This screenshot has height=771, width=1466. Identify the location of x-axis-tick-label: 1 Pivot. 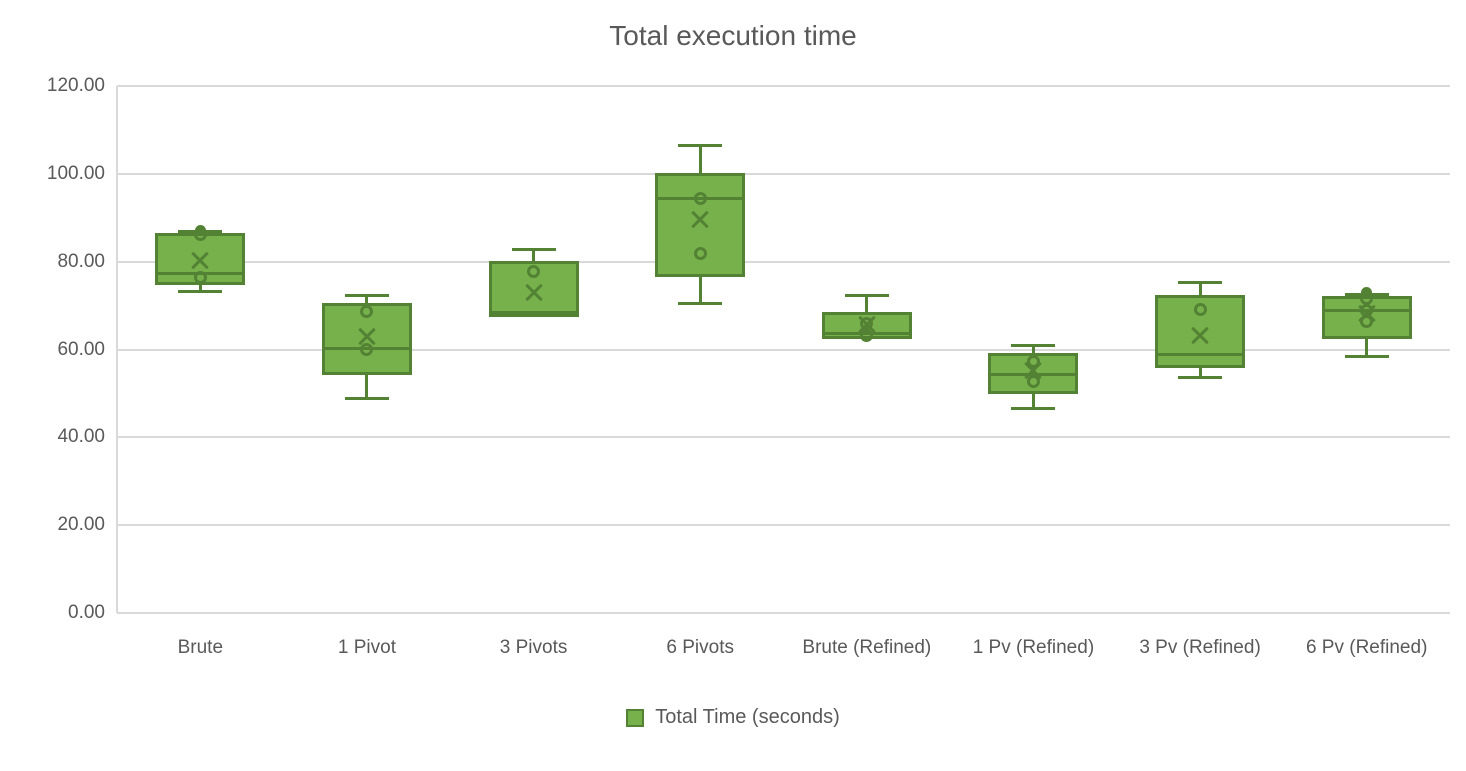
(366, 647).